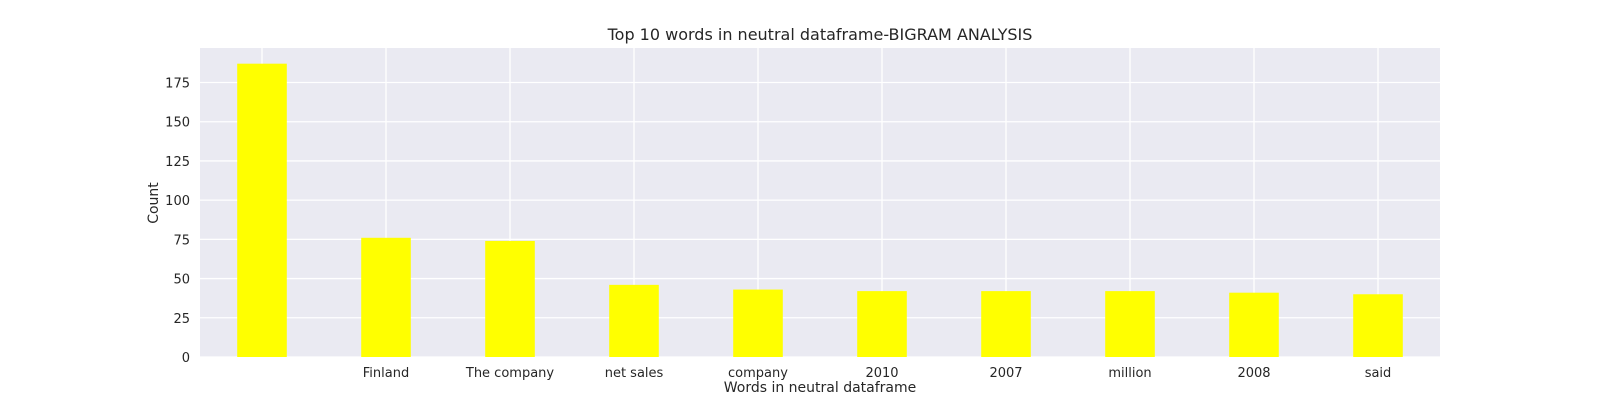  I want to click on x-tick-label: The company, so click(510, 373).